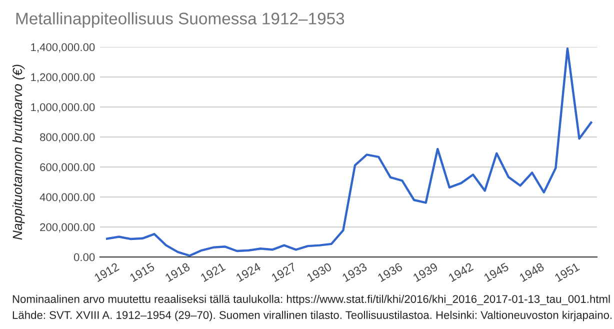 The image size is (614, 329). I want to click on x-tick-label: 1915, so click(142, 272).